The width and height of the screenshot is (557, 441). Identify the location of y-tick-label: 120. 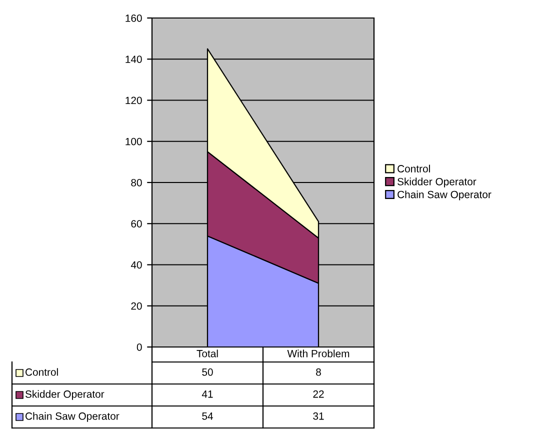
(134, 100).